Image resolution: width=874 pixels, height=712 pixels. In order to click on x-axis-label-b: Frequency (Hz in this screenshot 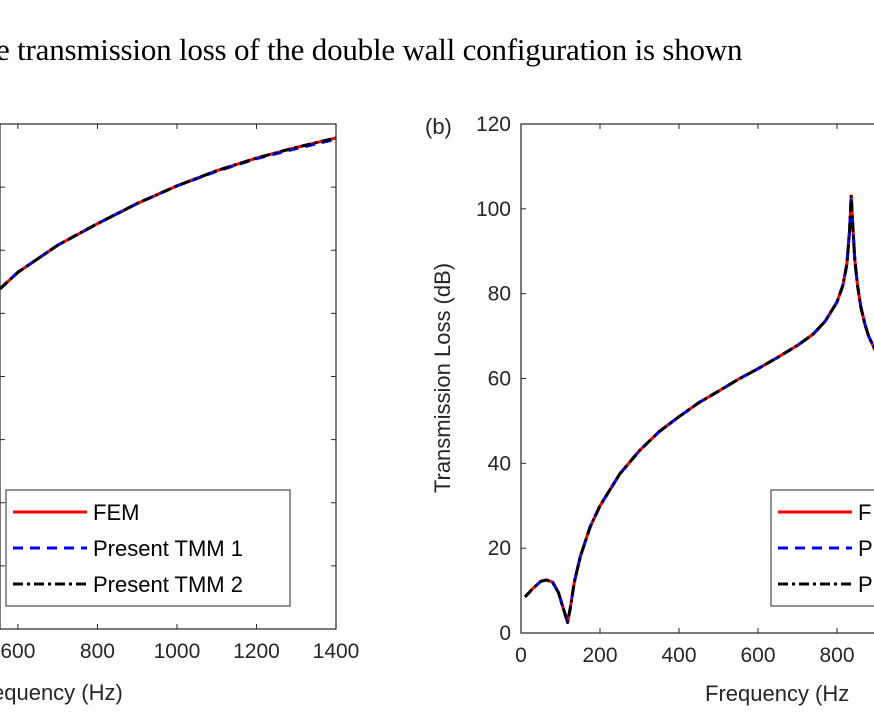, I will do `click(777, 693)`.